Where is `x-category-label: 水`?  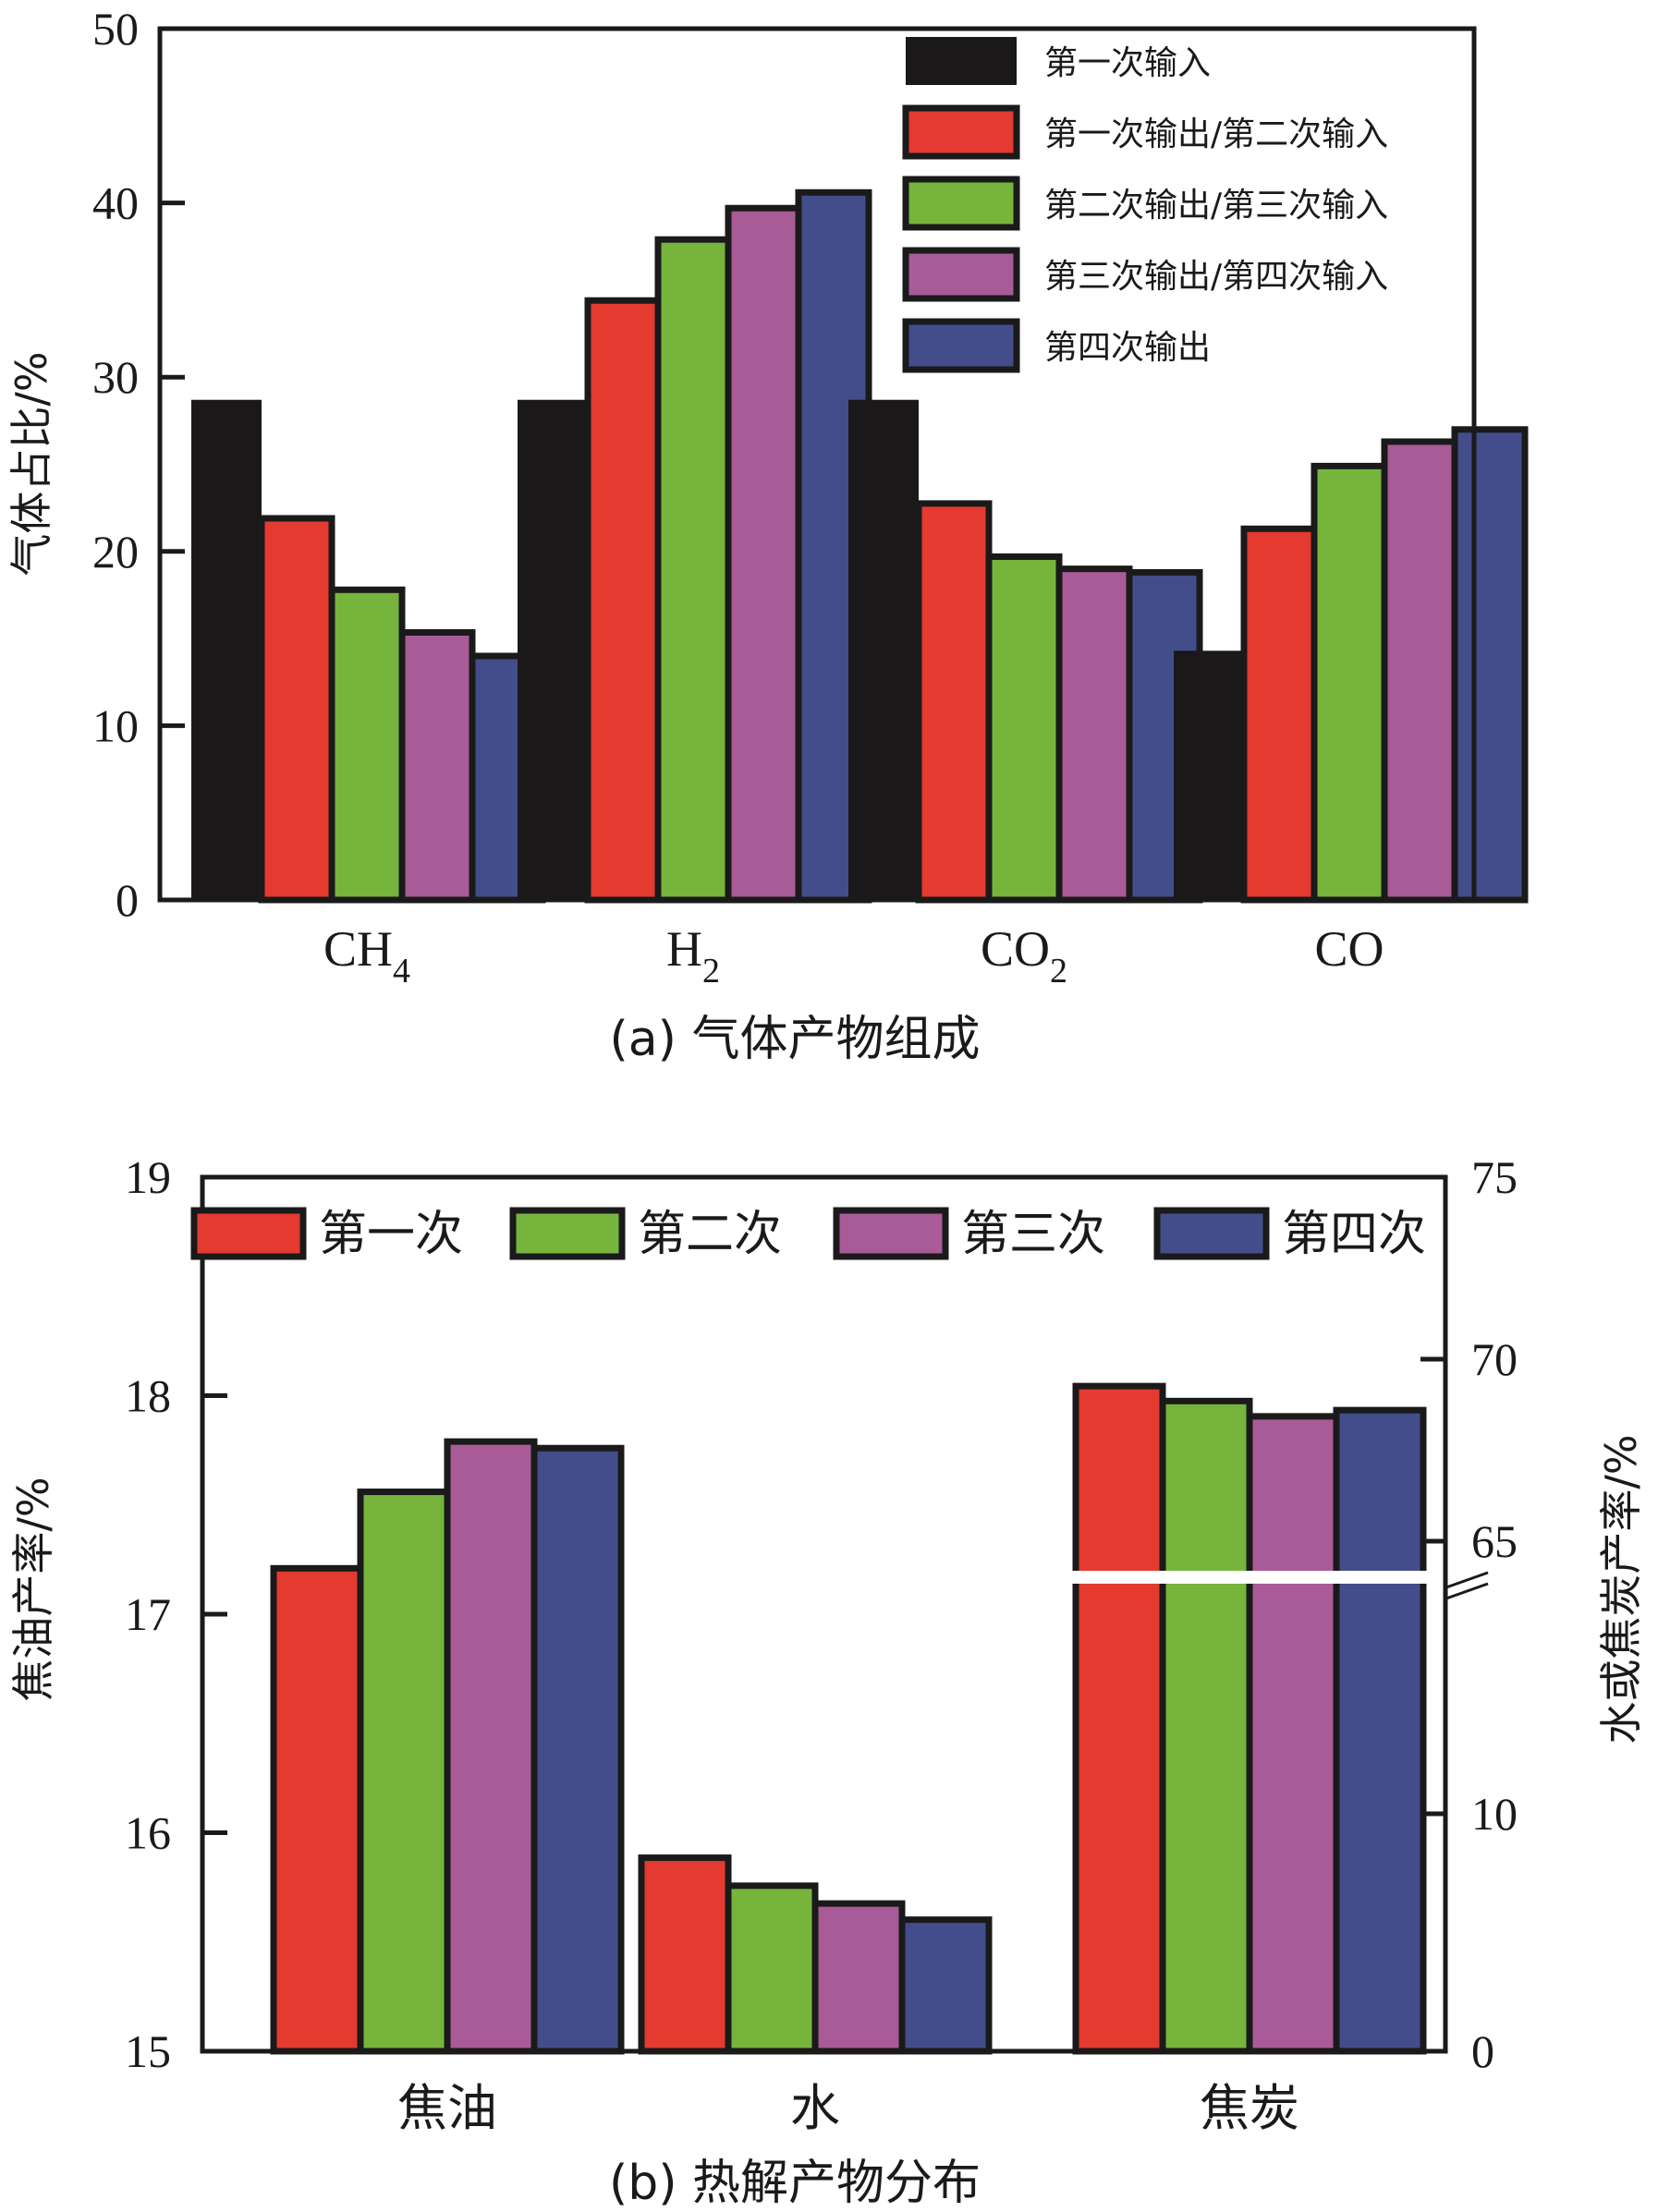 x-category-label: 水 is located at coordinates (815, 2108).